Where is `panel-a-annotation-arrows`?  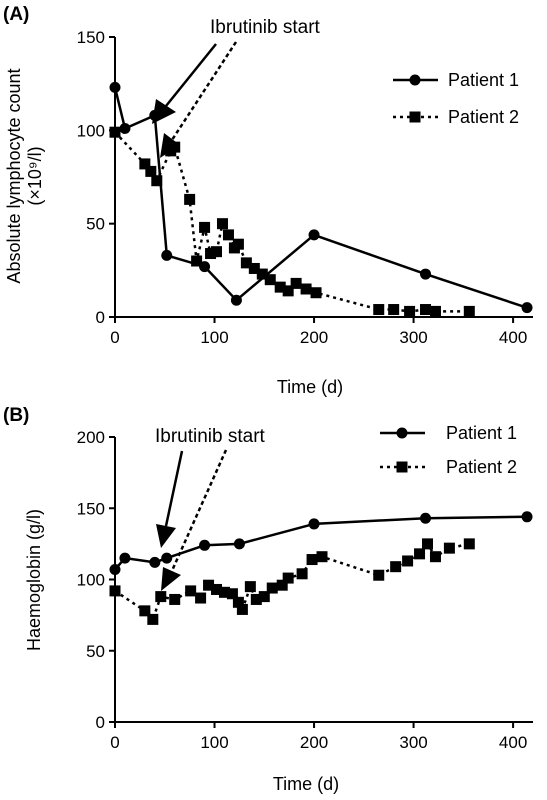 panel-a-annotation-arrows is located at coordinates (195, 99).